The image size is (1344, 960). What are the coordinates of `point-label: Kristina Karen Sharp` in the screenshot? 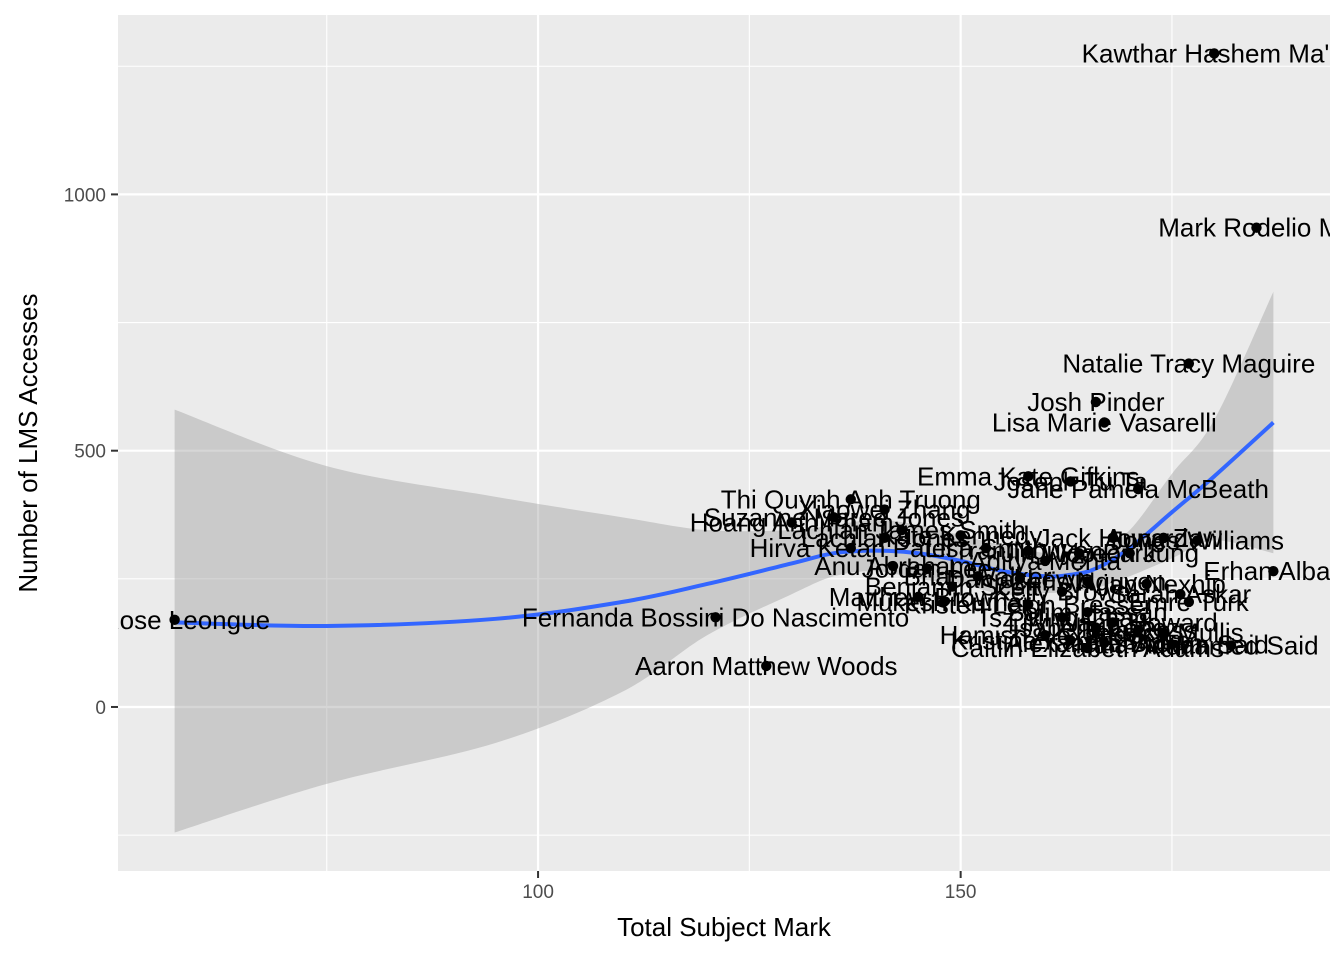 It's located at (1071, 640).